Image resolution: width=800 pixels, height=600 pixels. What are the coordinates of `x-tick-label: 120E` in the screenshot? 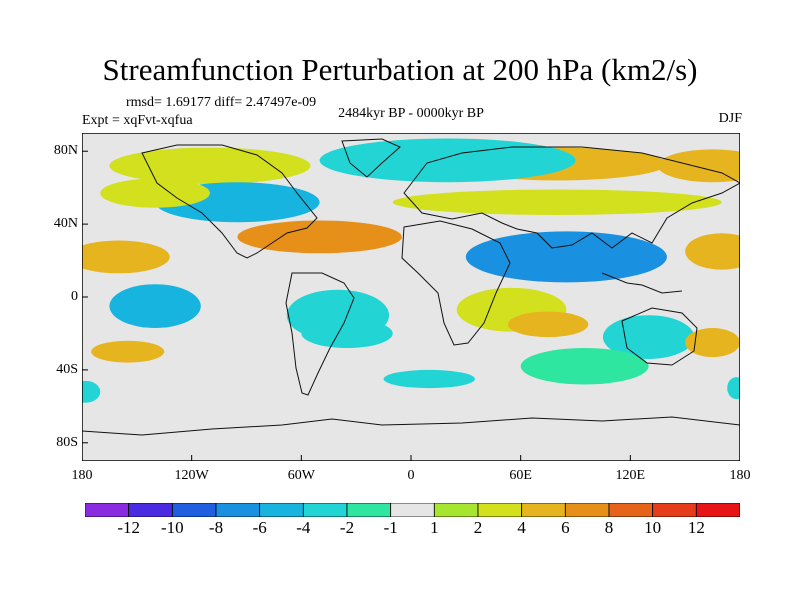 It's located at (630, 475).